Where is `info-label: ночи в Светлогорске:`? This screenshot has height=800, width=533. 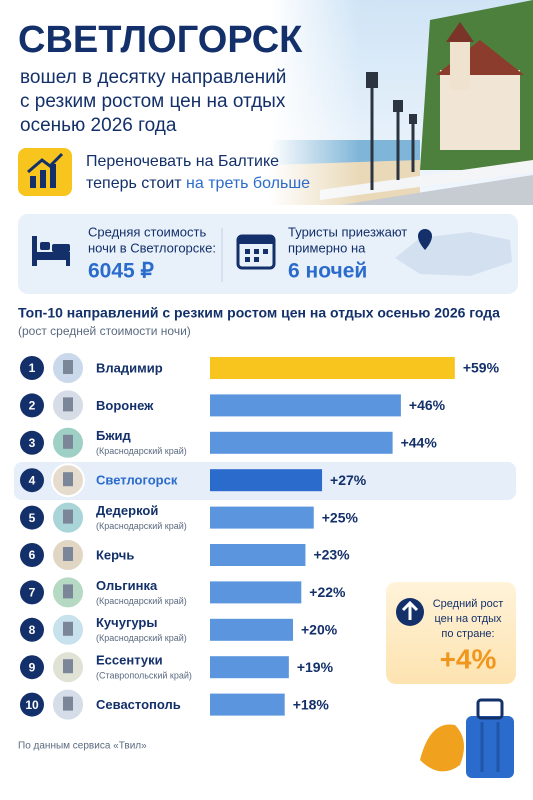 info-label: ночи в Светлогорске: is located at coordinates (152, 247).